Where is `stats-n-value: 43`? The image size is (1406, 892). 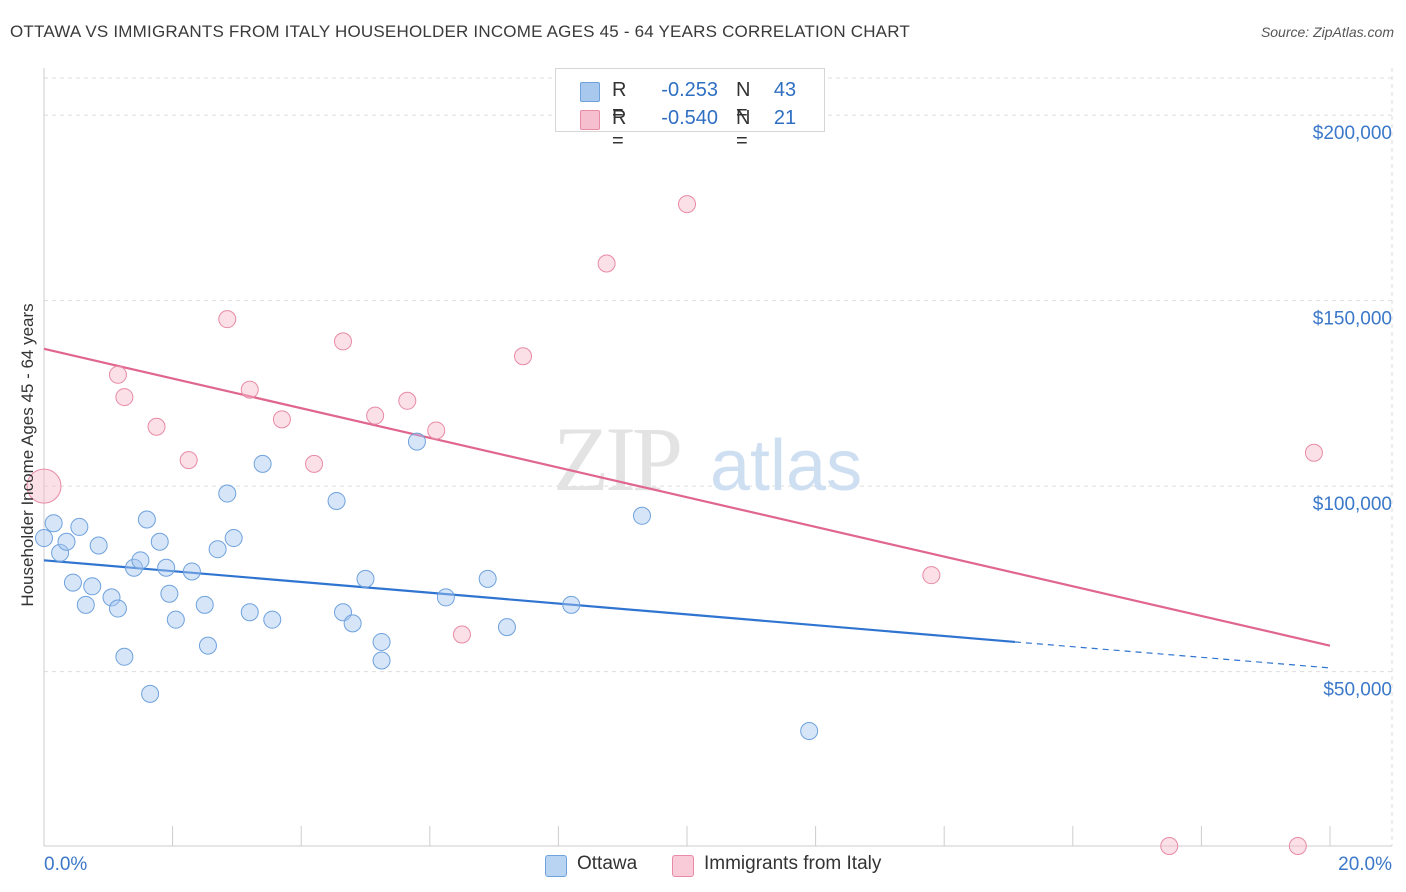
stats-n-value: 43 is located at coordinates (785, 90).